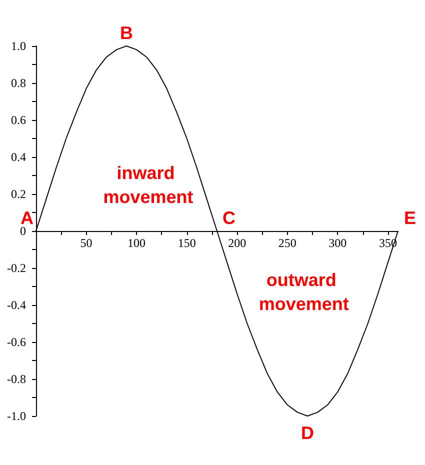  I want to click on annotation: C, so click(229, 218).